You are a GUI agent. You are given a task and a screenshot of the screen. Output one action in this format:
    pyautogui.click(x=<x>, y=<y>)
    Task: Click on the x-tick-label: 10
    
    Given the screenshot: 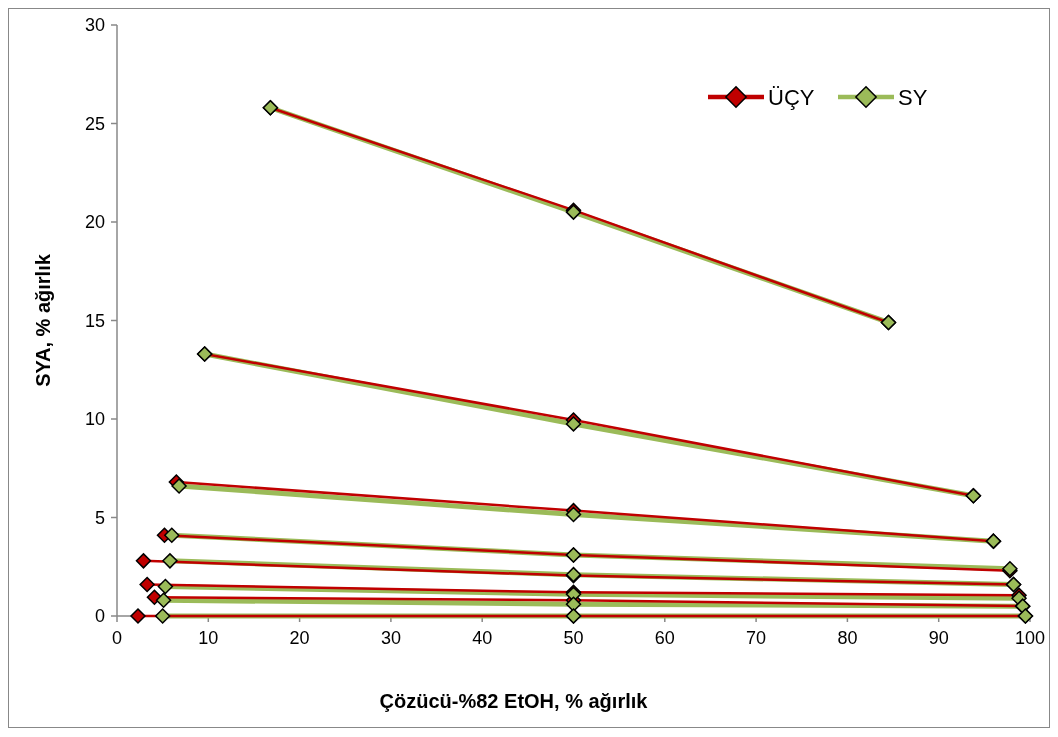 What is the action you would take?
    pyautogui.click(x=208, y=638)
    